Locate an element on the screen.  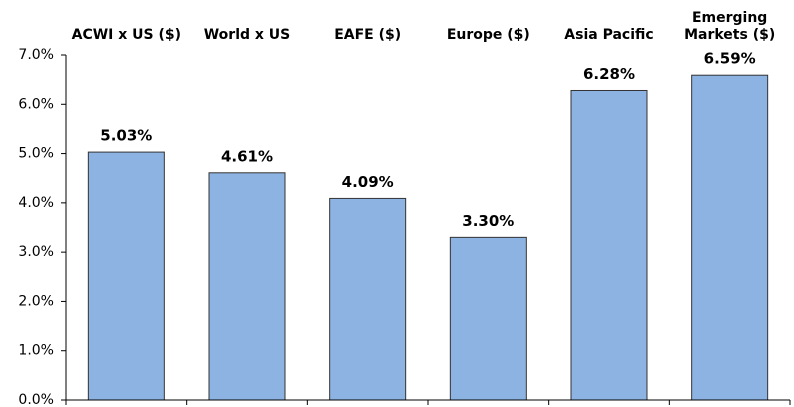
value-label: 4.61% is located at coordinates (247, 156).